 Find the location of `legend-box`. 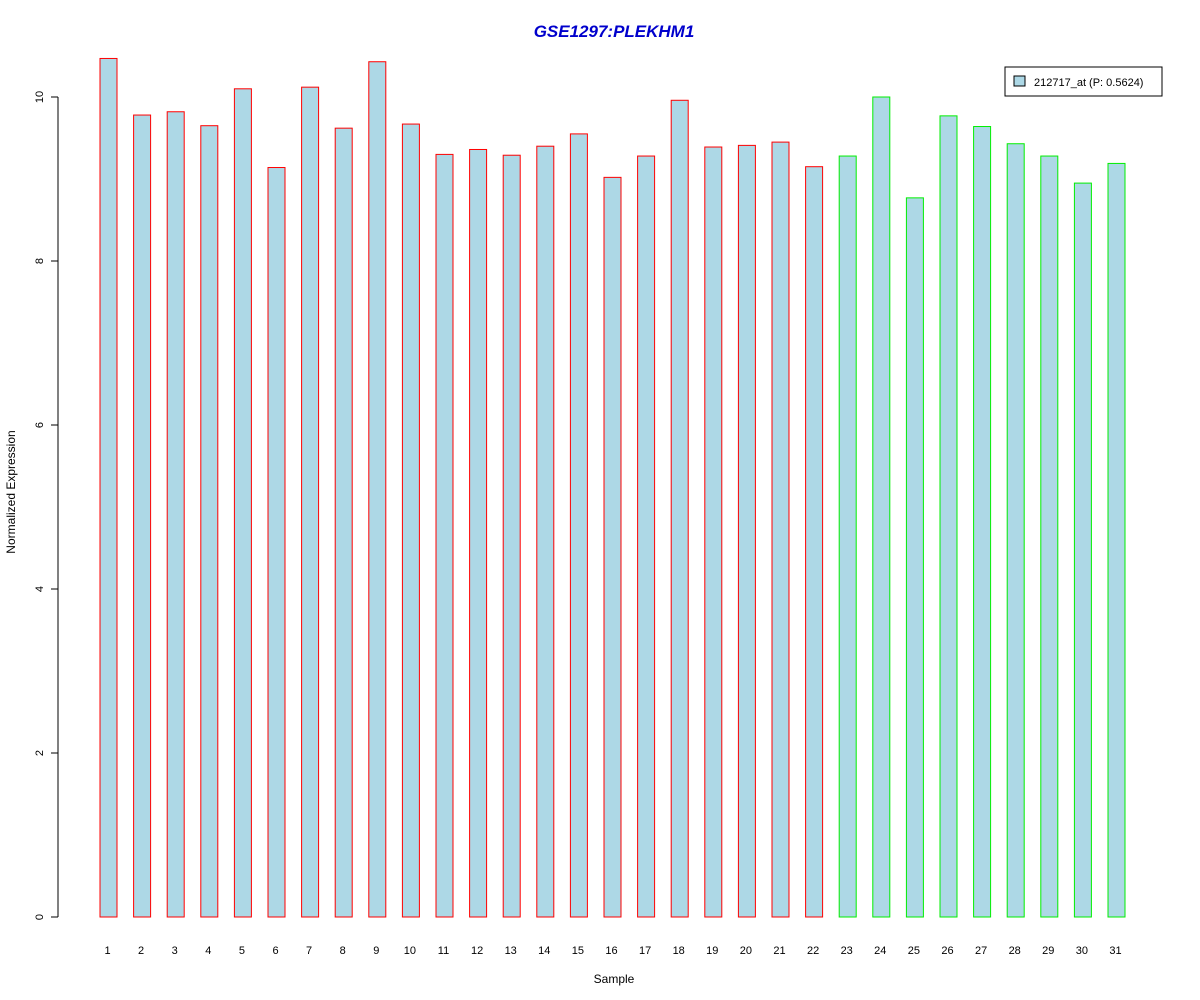

legend-box is located at coordinates (1083, 81).